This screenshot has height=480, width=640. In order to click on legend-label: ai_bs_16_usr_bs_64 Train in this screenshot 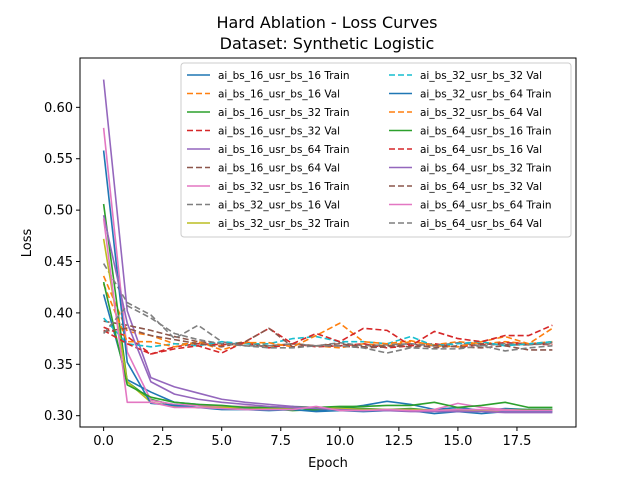, I will do `click(284, 150)`.